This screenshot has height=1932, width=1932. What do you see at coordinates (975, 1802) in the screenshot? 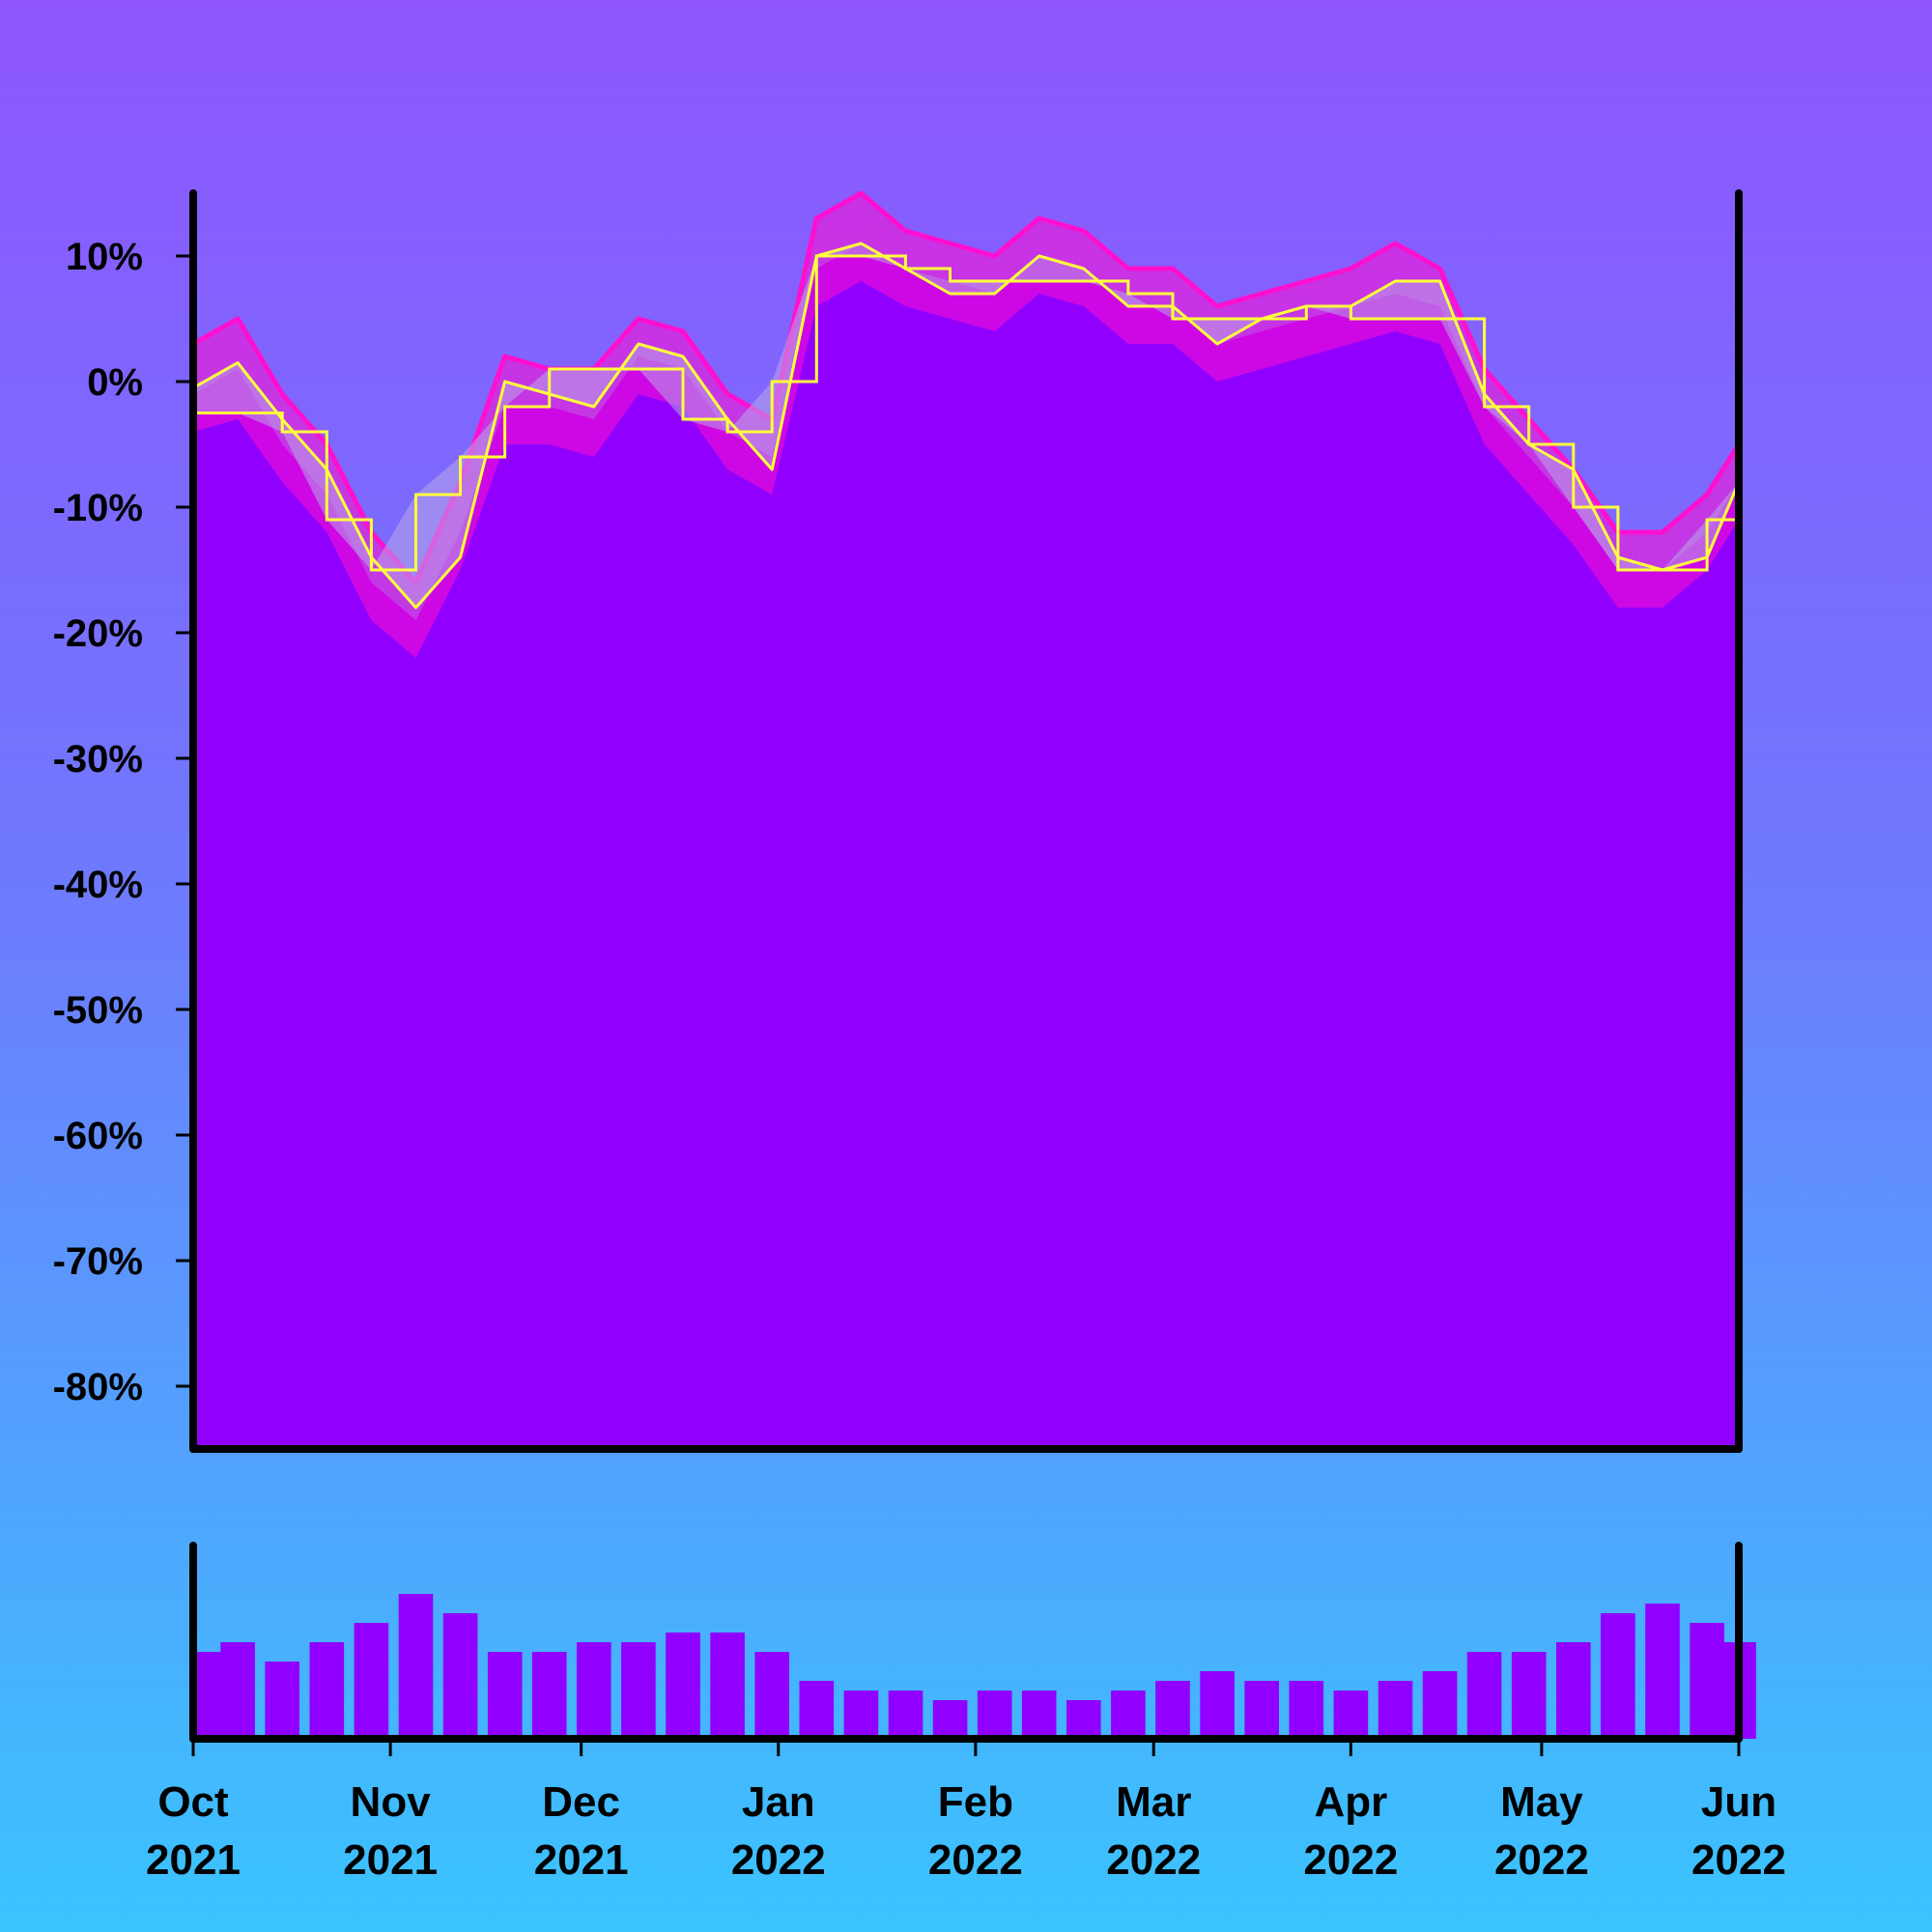
I see `x-tick-month: Feb` at bounding box center [975, 1802].